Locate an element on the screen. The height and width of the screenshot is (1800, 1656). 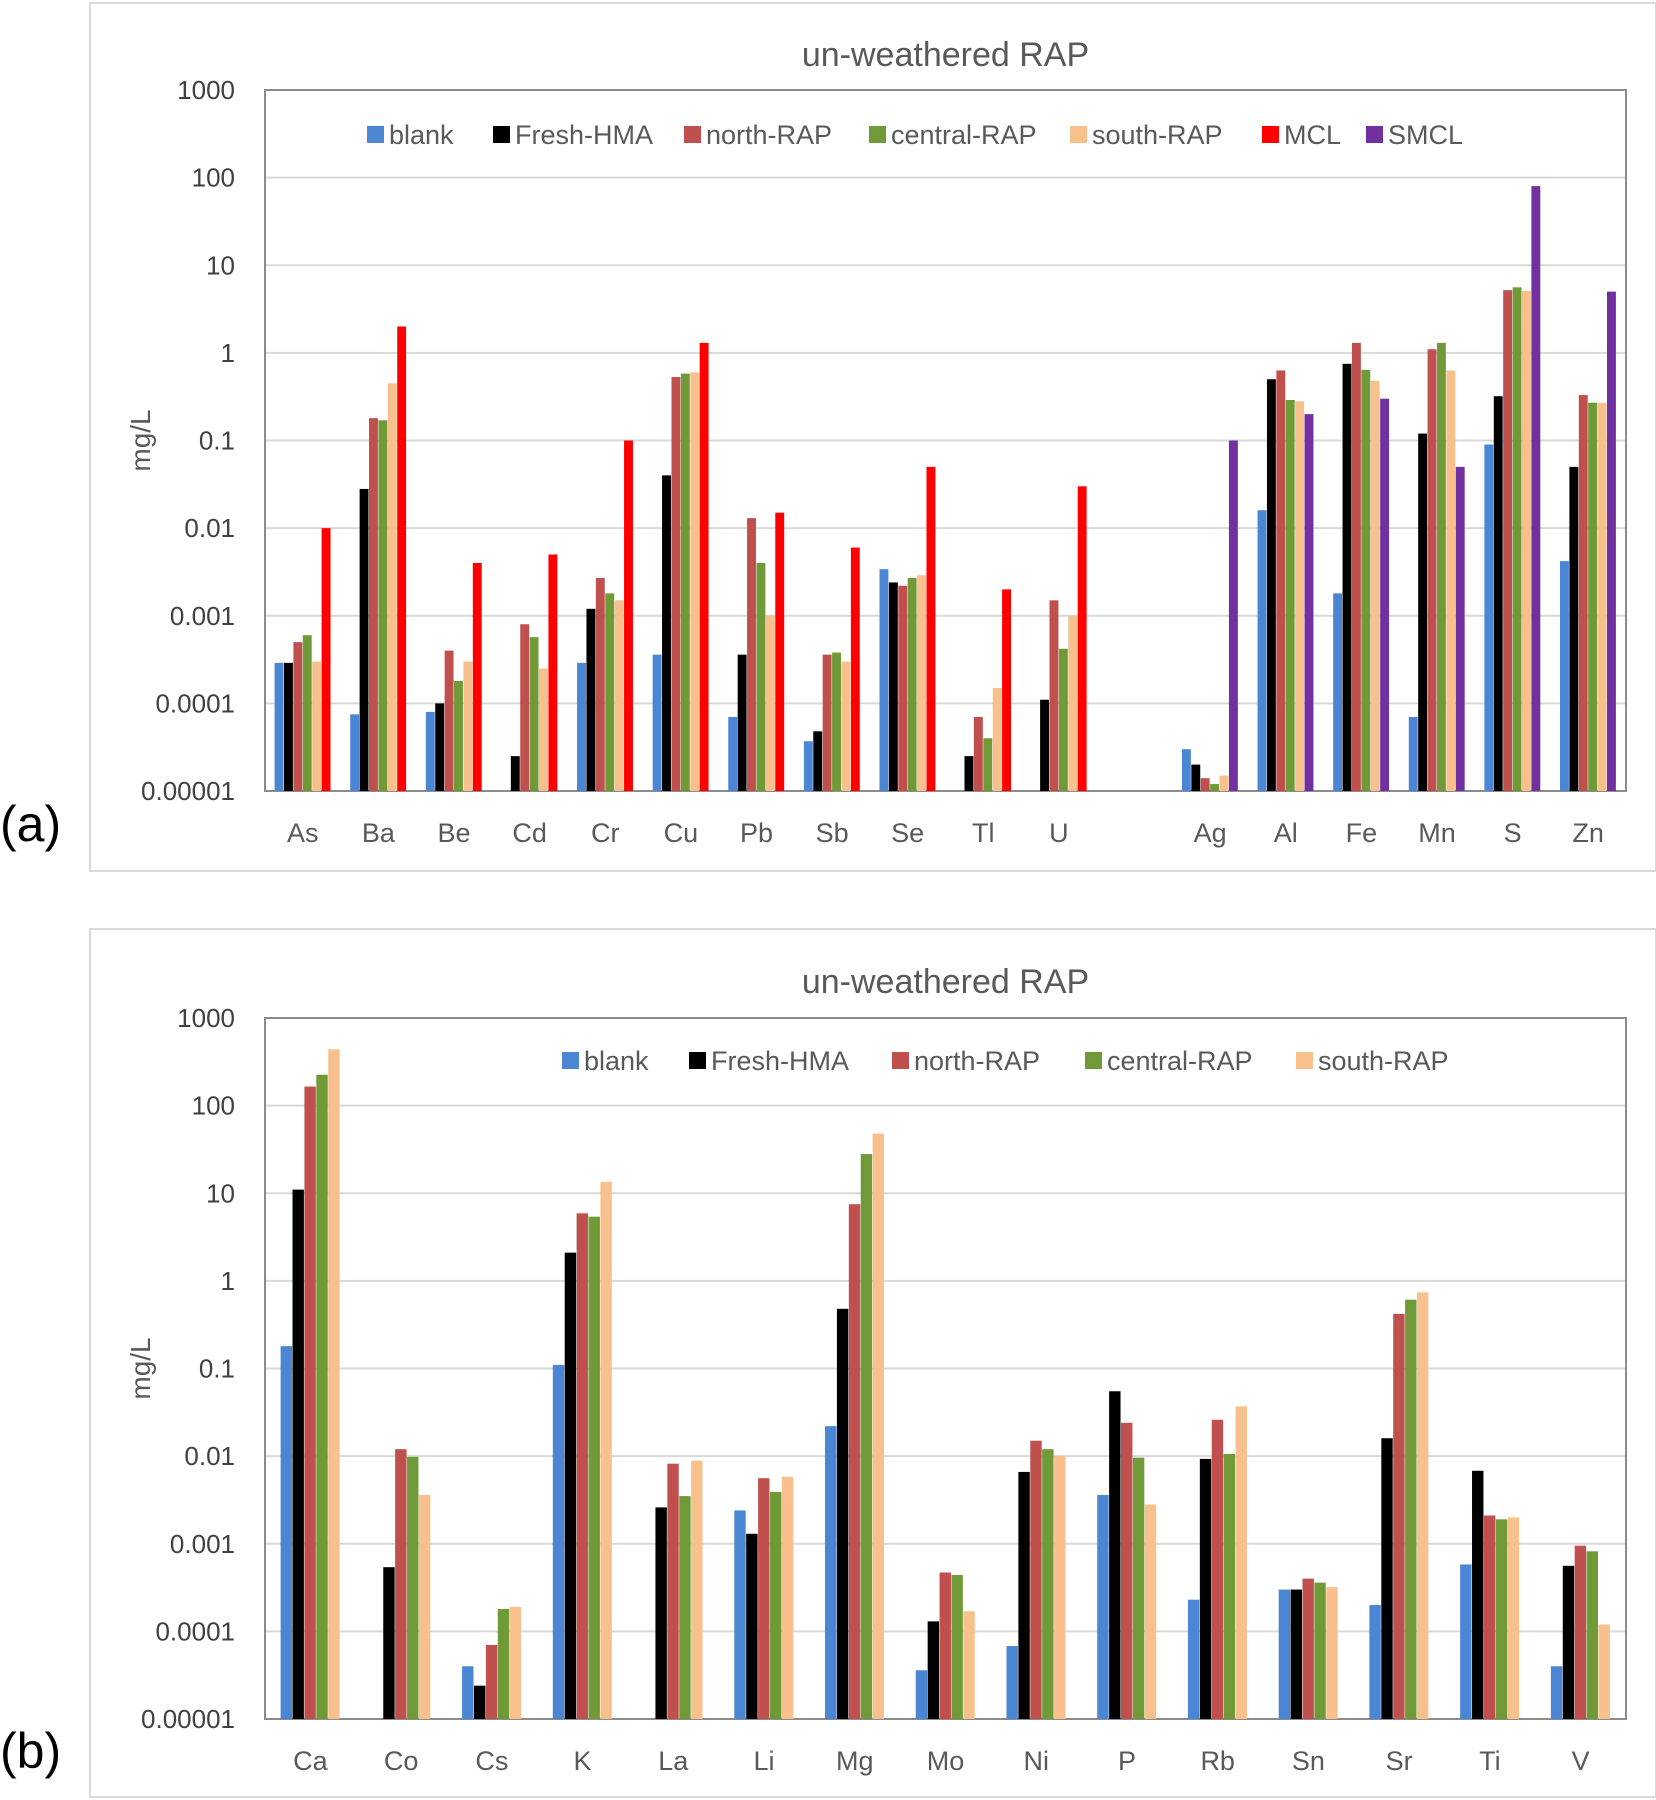
bar-north-rap-fe is located at coordinates (1356, 566).